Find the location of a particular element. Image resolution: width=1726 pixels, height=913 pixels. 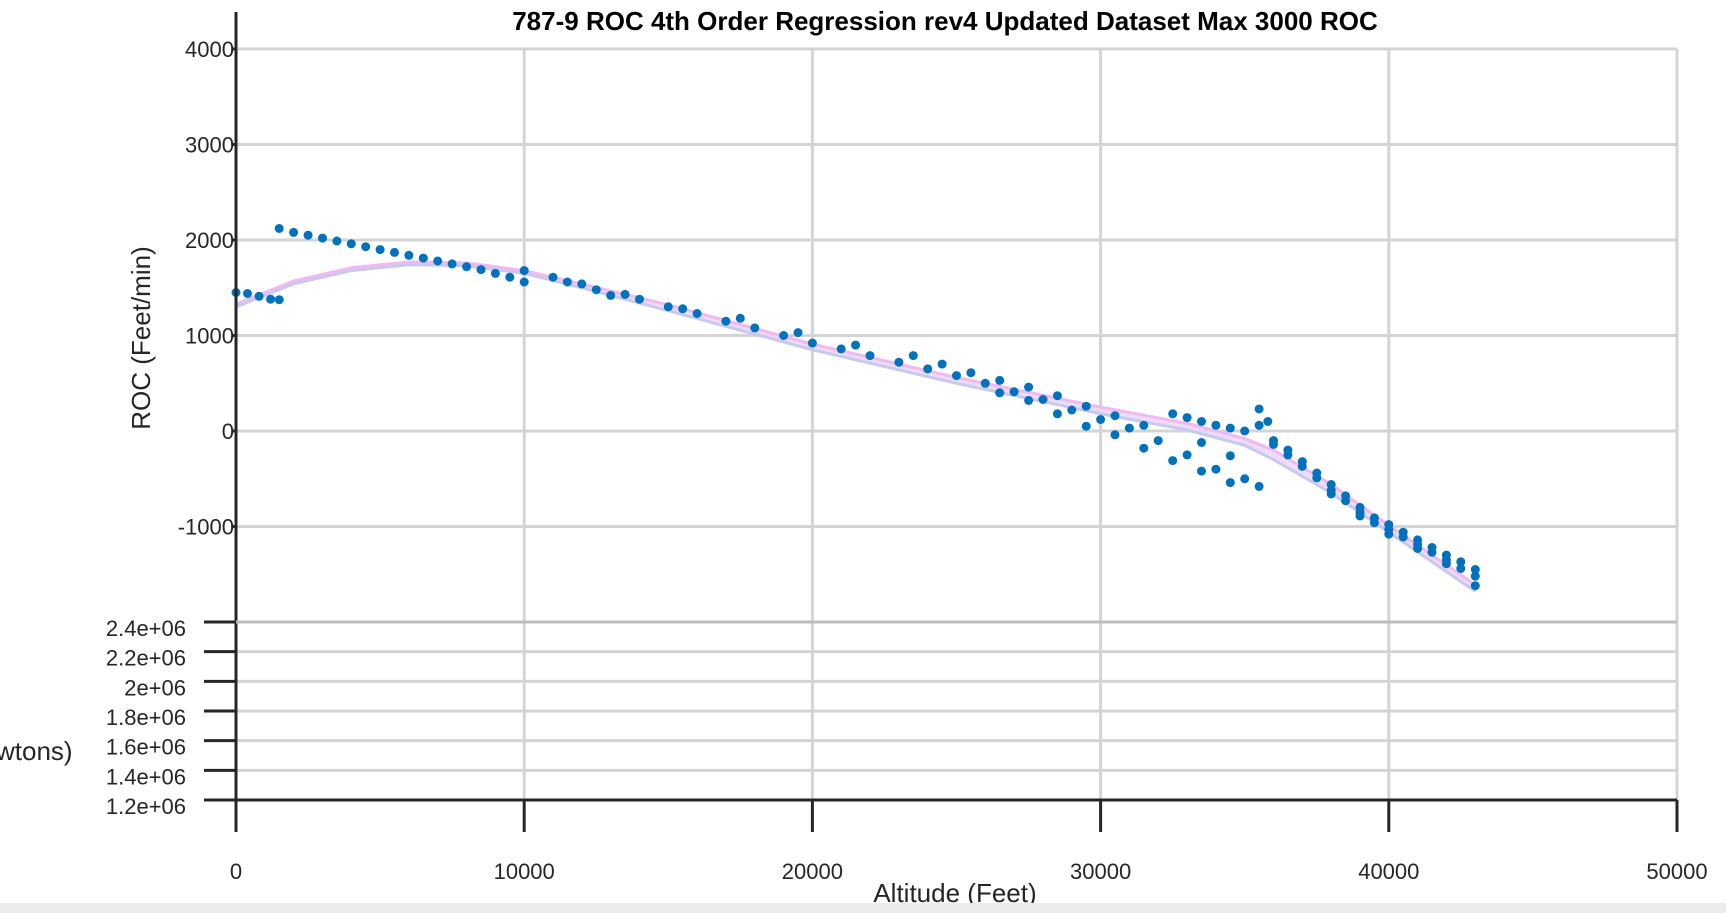

lower-y-tick-label: 2.4e+06 is located at coordinates (146, 628).